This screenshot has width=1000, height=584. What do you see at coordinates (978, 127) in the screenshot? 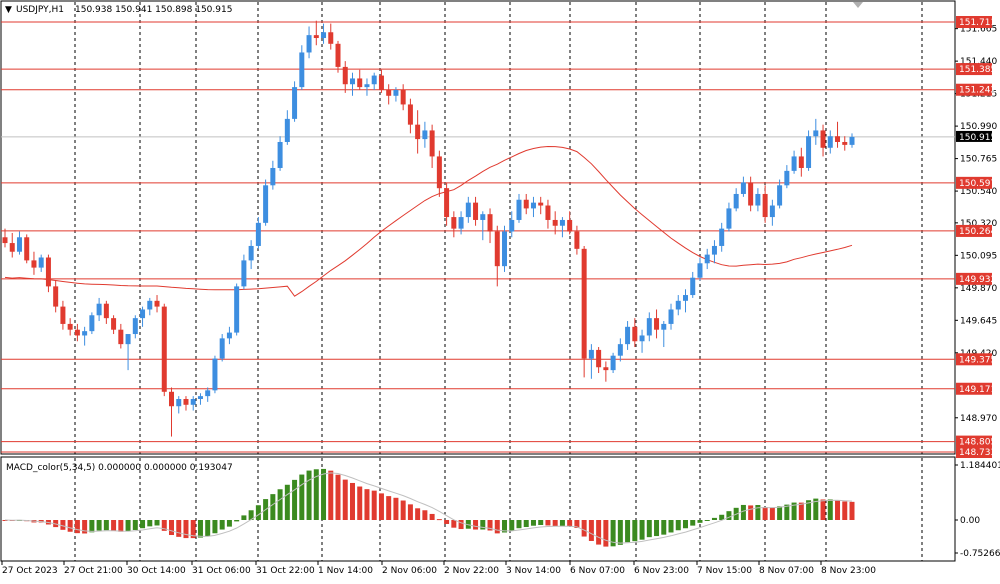
I see `price-tick-label: 150.990` at bounding box center [978, 127].